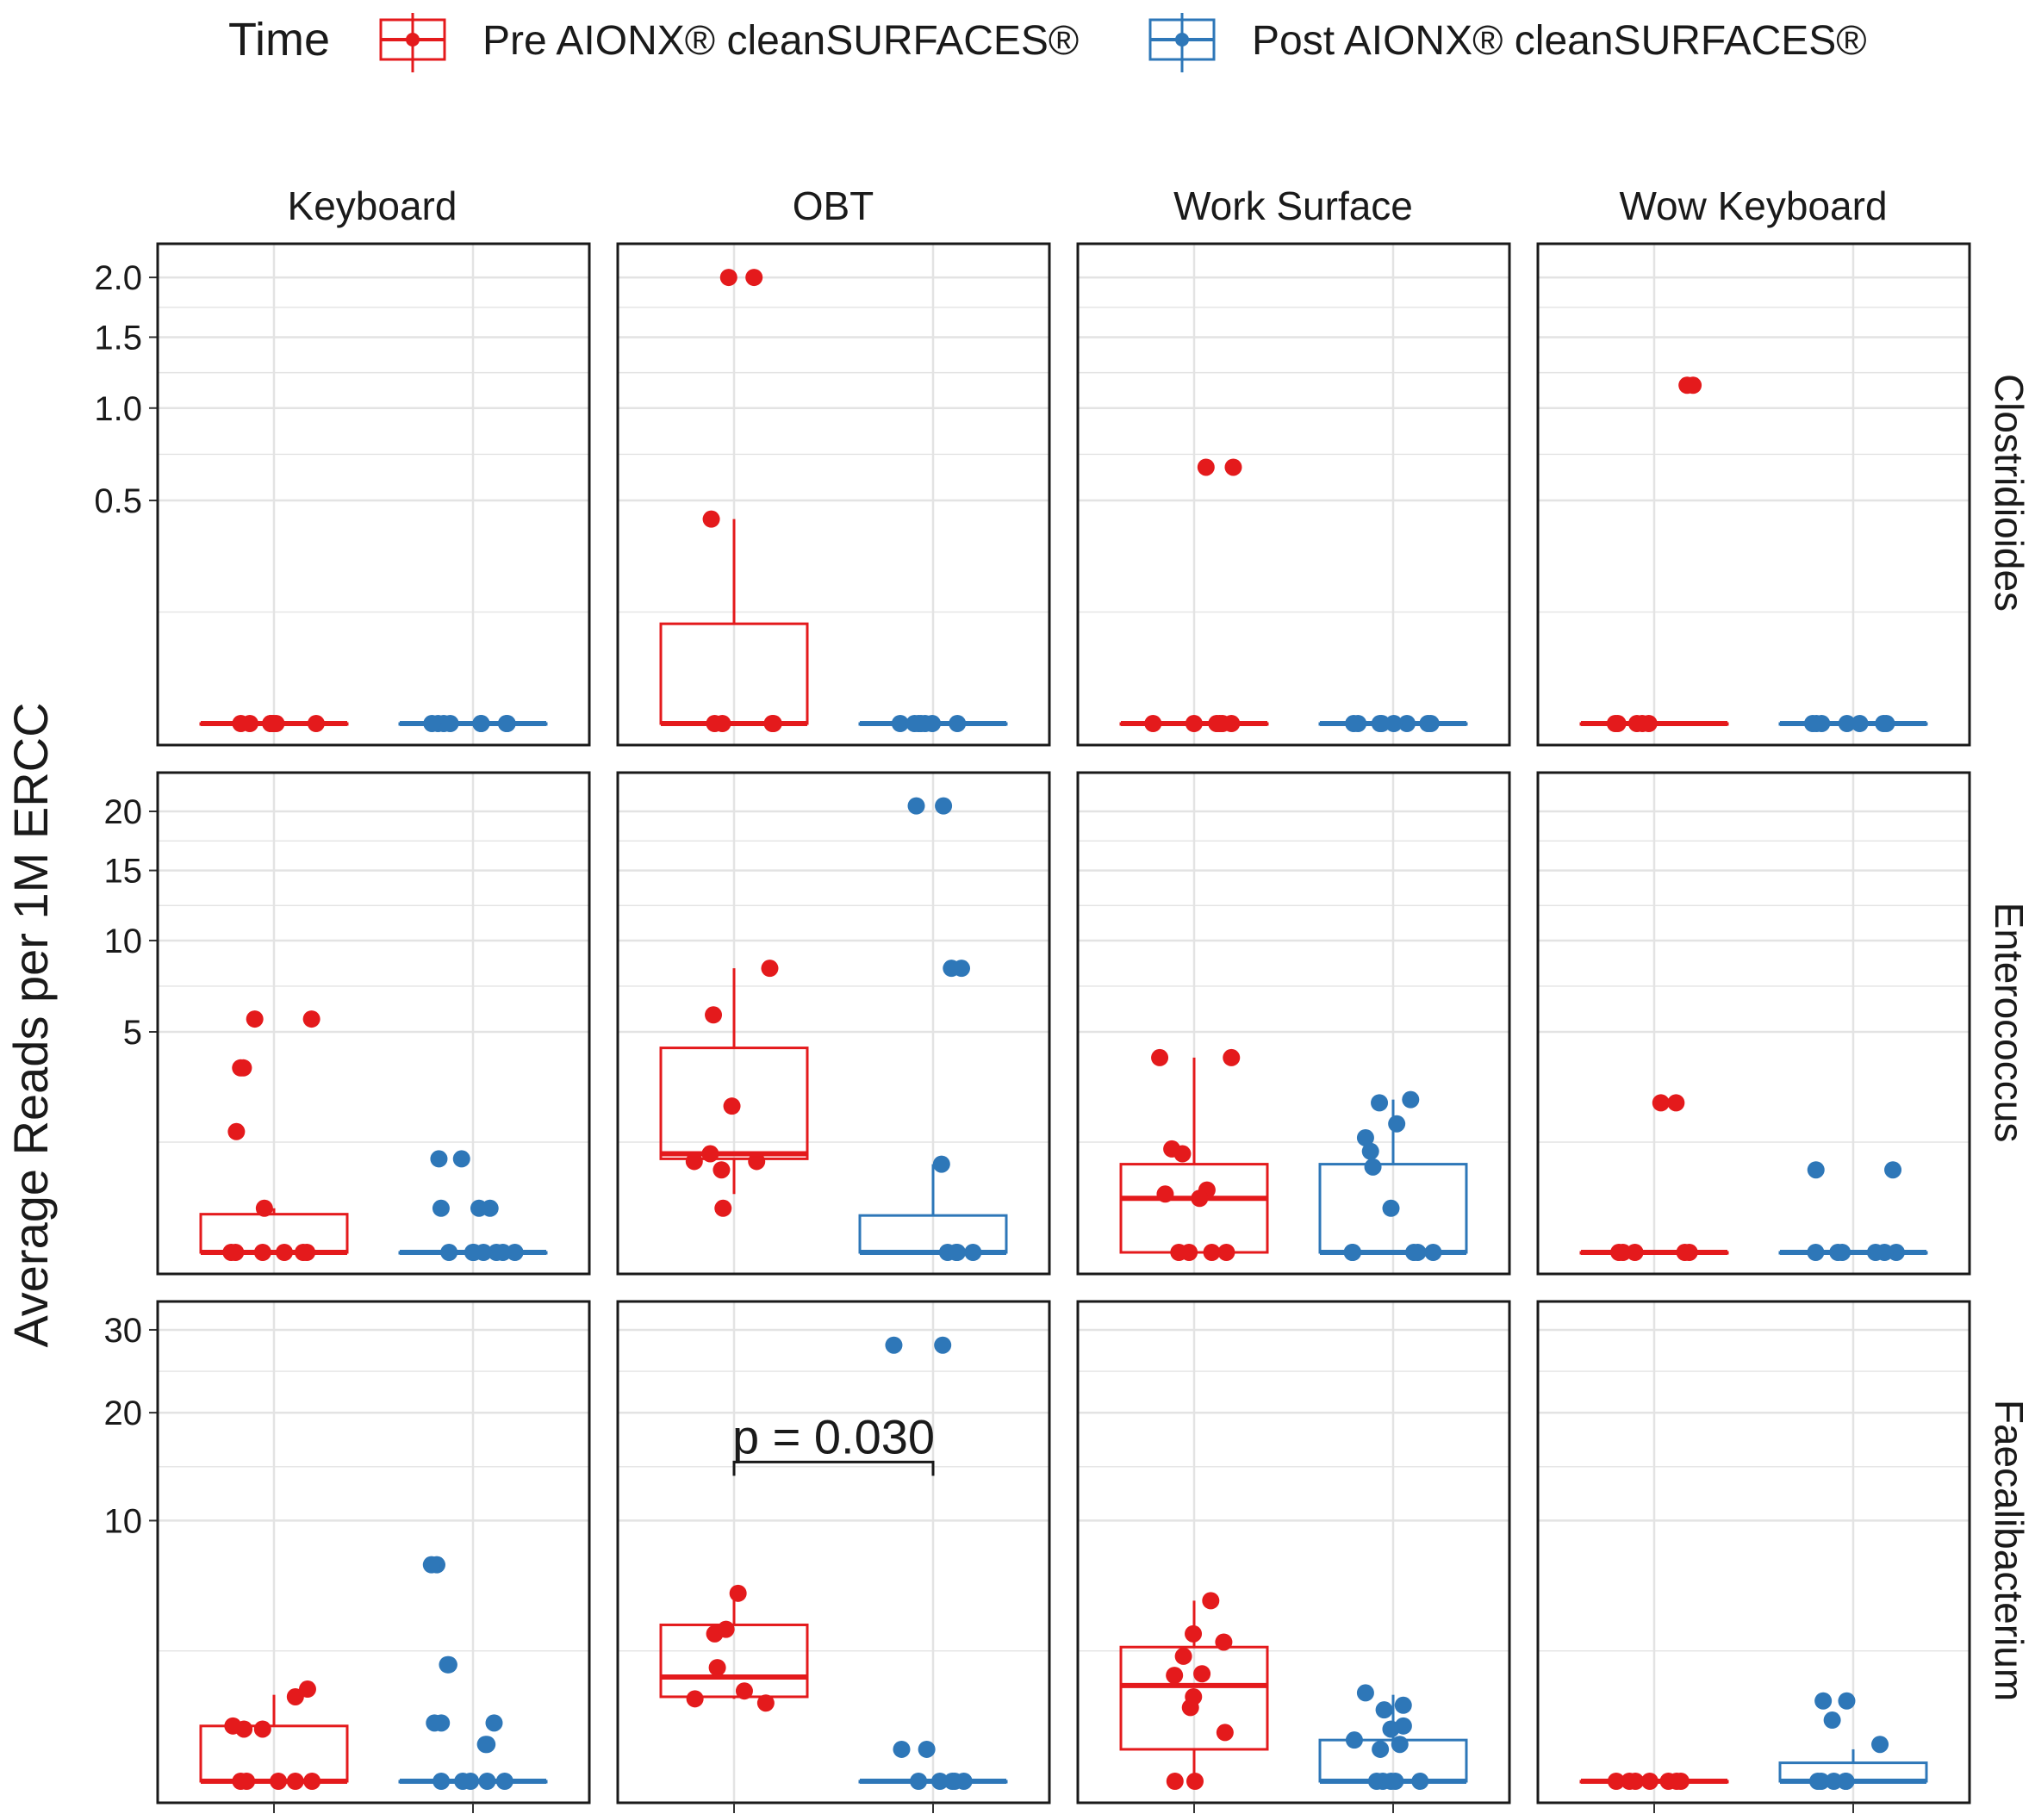 The width and height of the screenshot is (2035, 1820). I want to click on panel-r2-c1, so click(833, 1552).